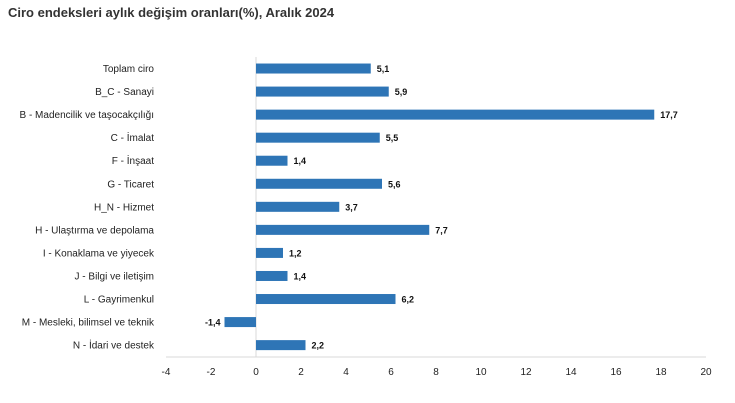 This screenshot has height=403, width=735. I want to click on x-tick-label: 2, so click(301, 372).